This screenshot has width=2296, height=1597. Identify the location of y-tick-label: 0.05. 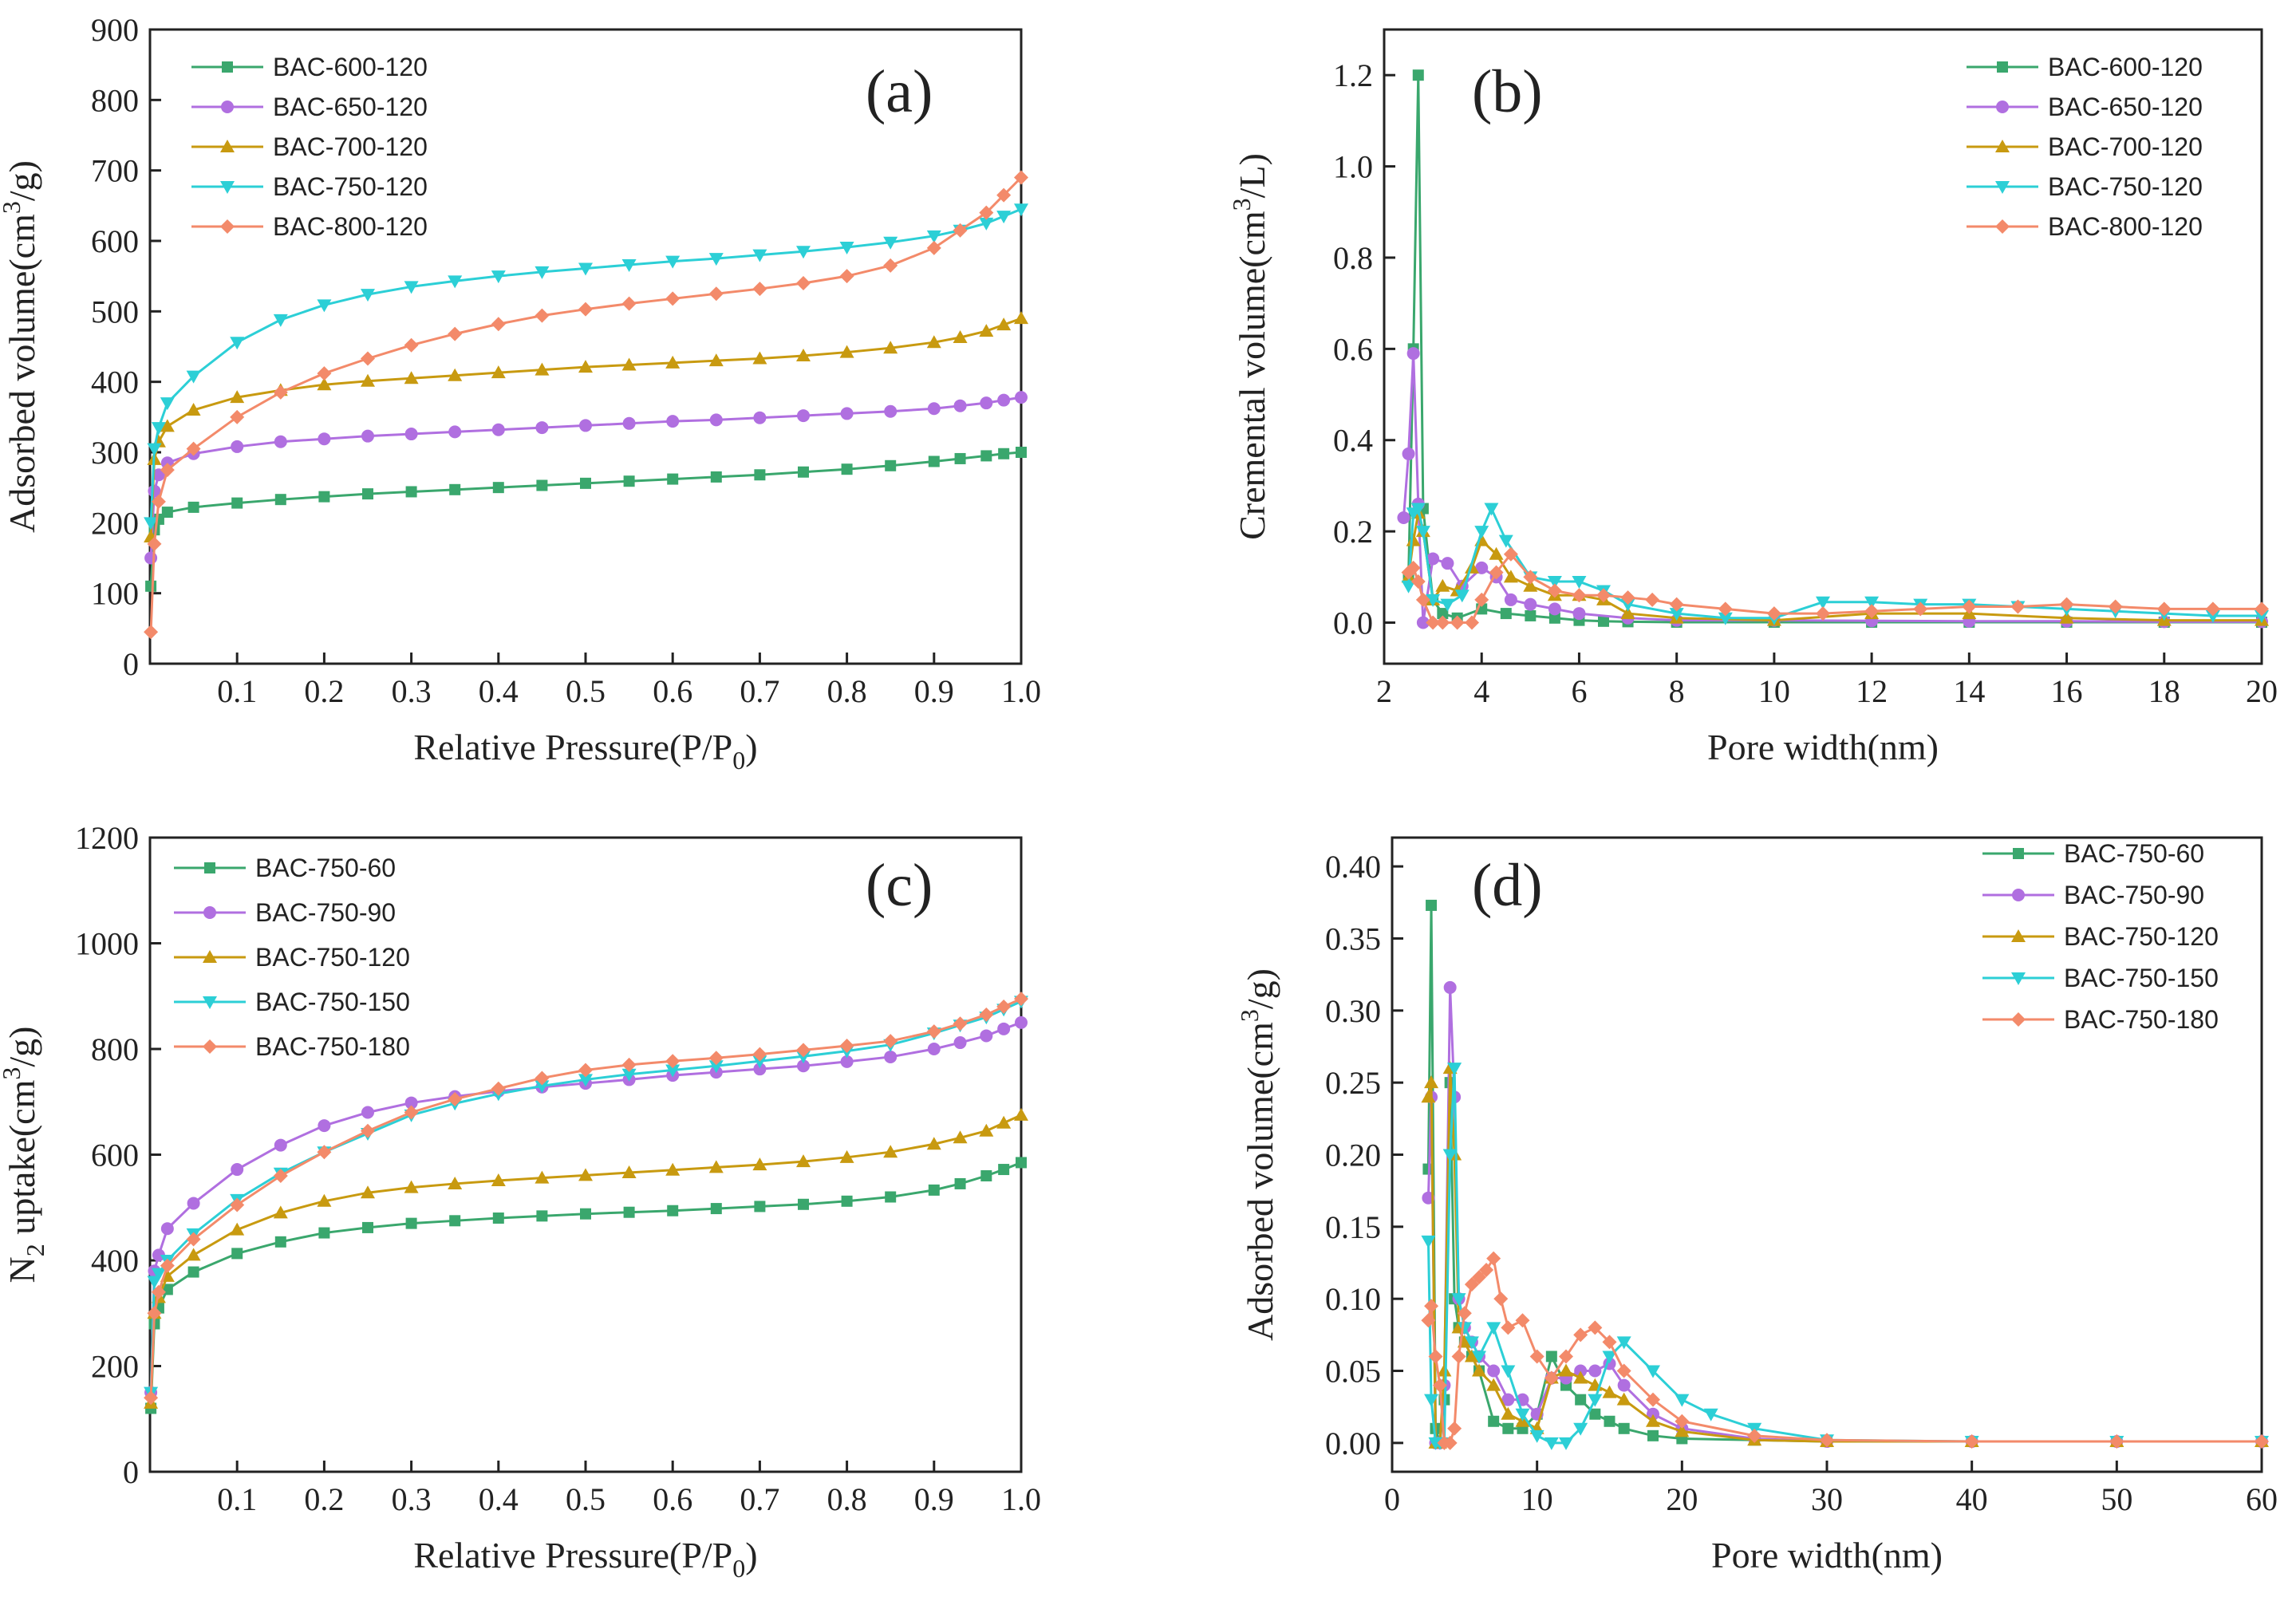
(1353, 1372).